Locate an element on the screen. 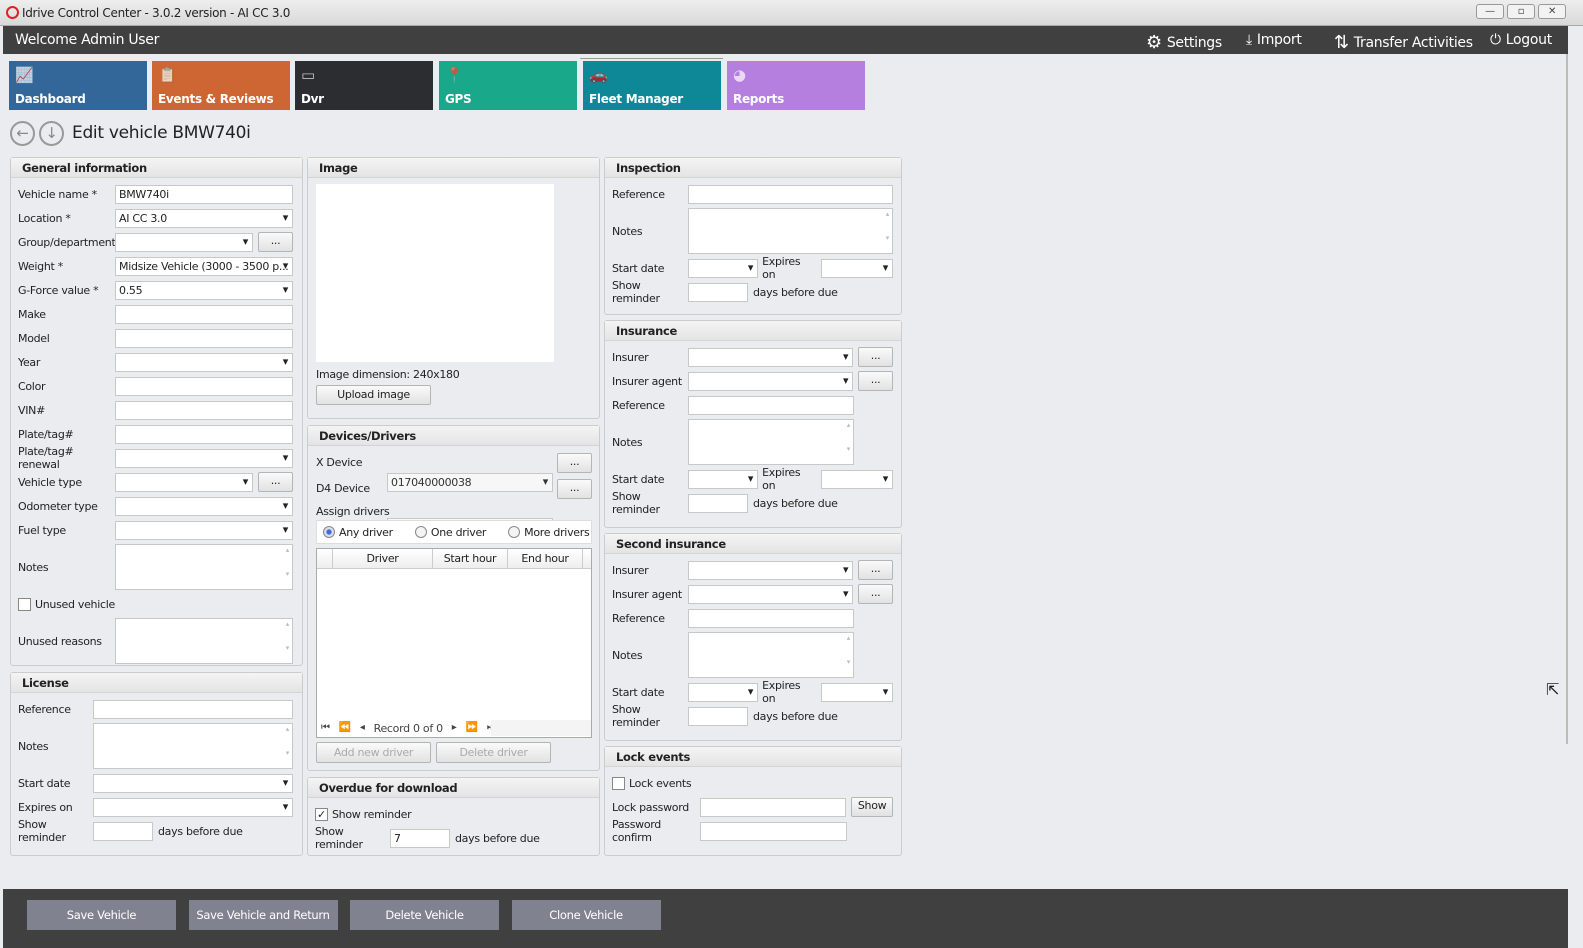 This screenshot has height=948, width=1583. lock-password-show-button: Show is located at coordinates (872, 807).